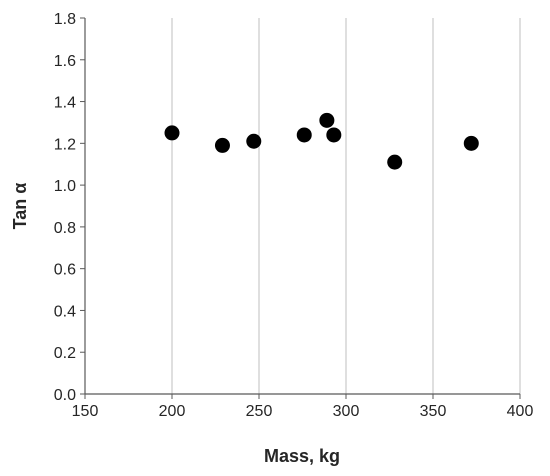 This screenshot has height=476, width=550. What do you see at coordinates (65, 19) in the screenshot?
I see `y-tick-label: 1.8` at bounding box center [65, 19].